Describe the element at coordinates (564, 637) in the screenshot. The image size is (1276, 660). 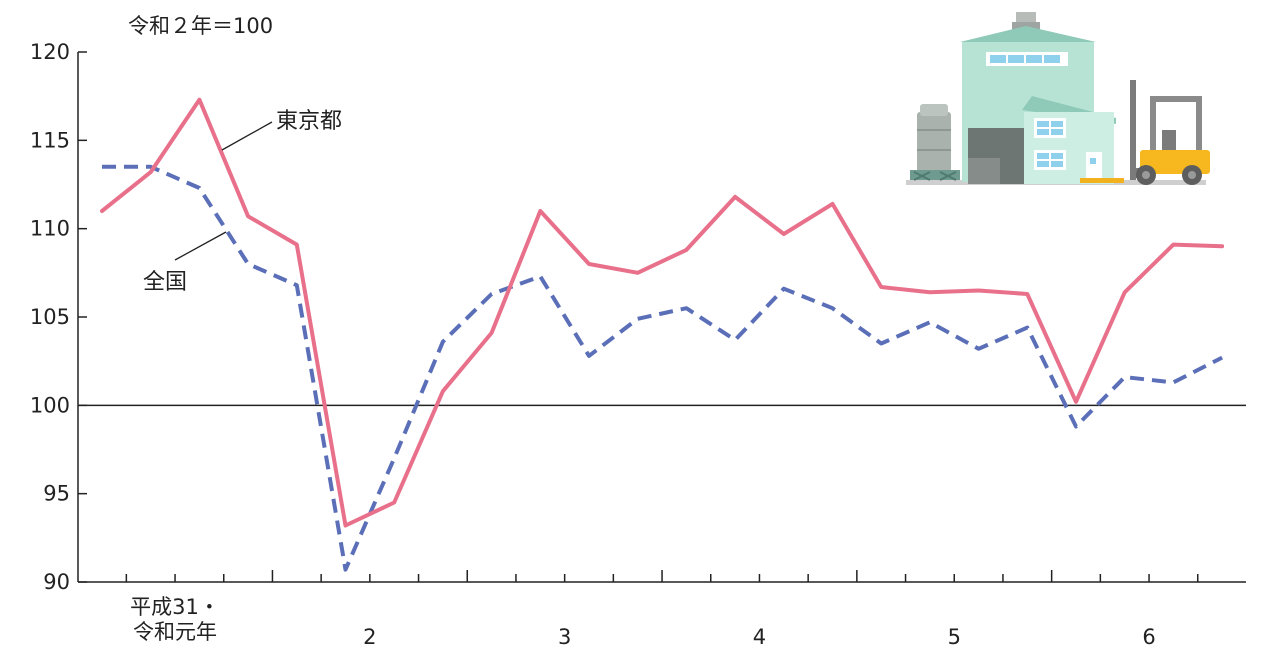
I see `x-year-label: 3` at that location.